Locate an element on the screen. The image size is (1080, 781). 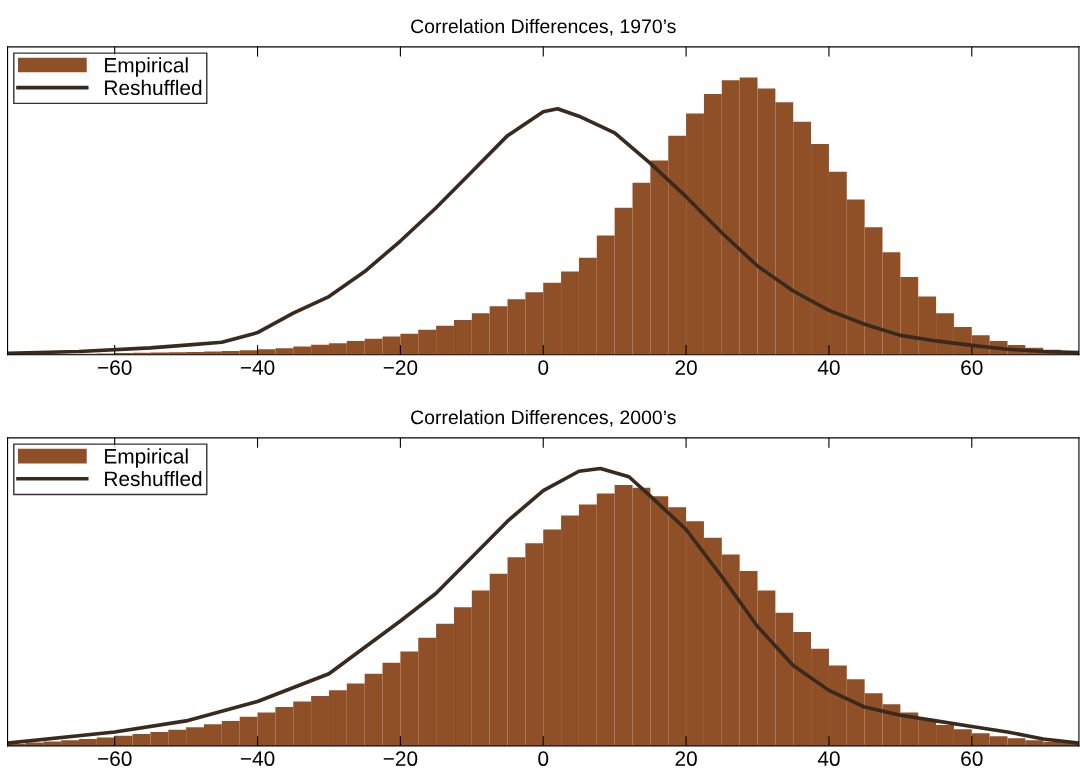
chart-title: Correlation Differences, 1970’s is located at coordinates (543, 27).